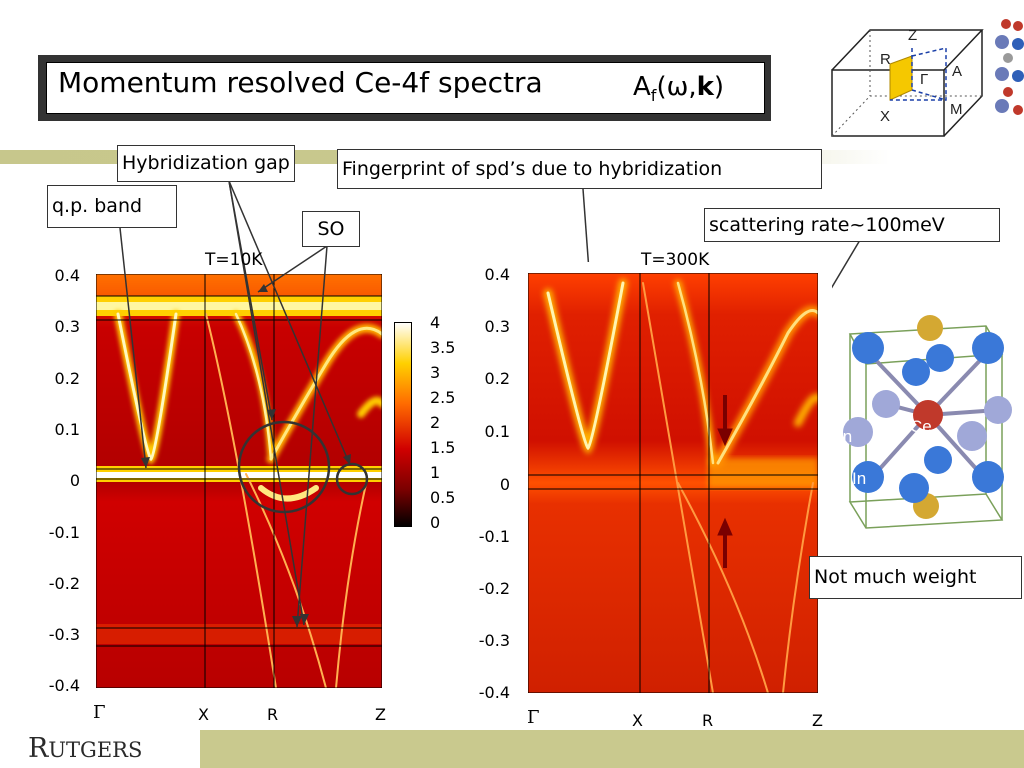 The width and height of the screenshot is (1024, 768). What do you see at coordinates (435, 522) in the screenshot?
I see `colorbar-tick: 0` at bounding box center [435, 522].